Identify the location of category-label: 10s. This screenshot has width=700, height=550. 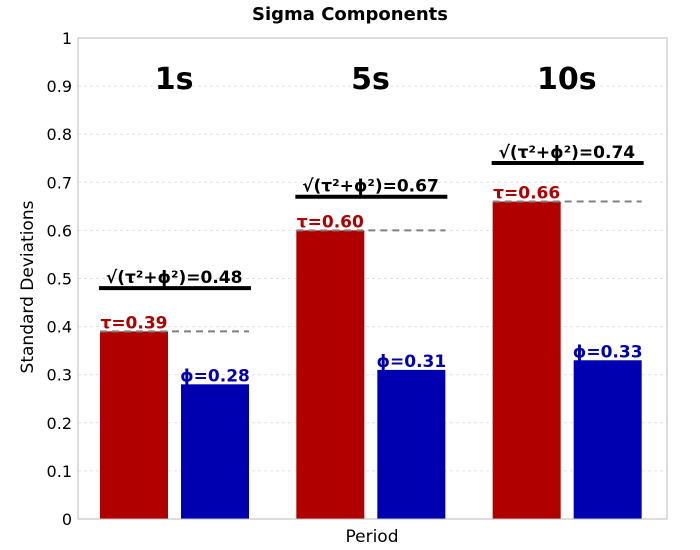
(567, 79).